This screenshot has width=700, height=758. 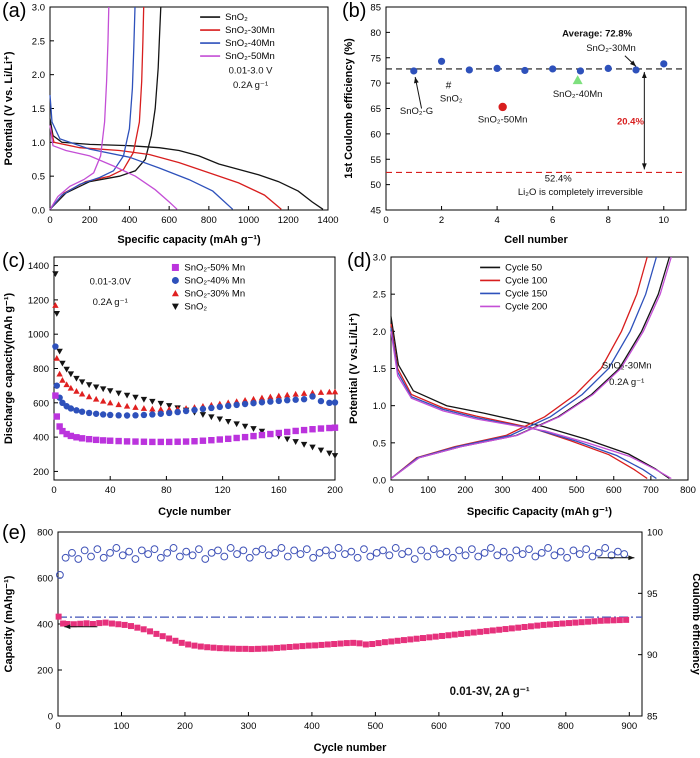 What do you see at coordinates (523, 267) in the screenshot?
I see `svg-text: Cycle 50` at bounding box center [523, 267].